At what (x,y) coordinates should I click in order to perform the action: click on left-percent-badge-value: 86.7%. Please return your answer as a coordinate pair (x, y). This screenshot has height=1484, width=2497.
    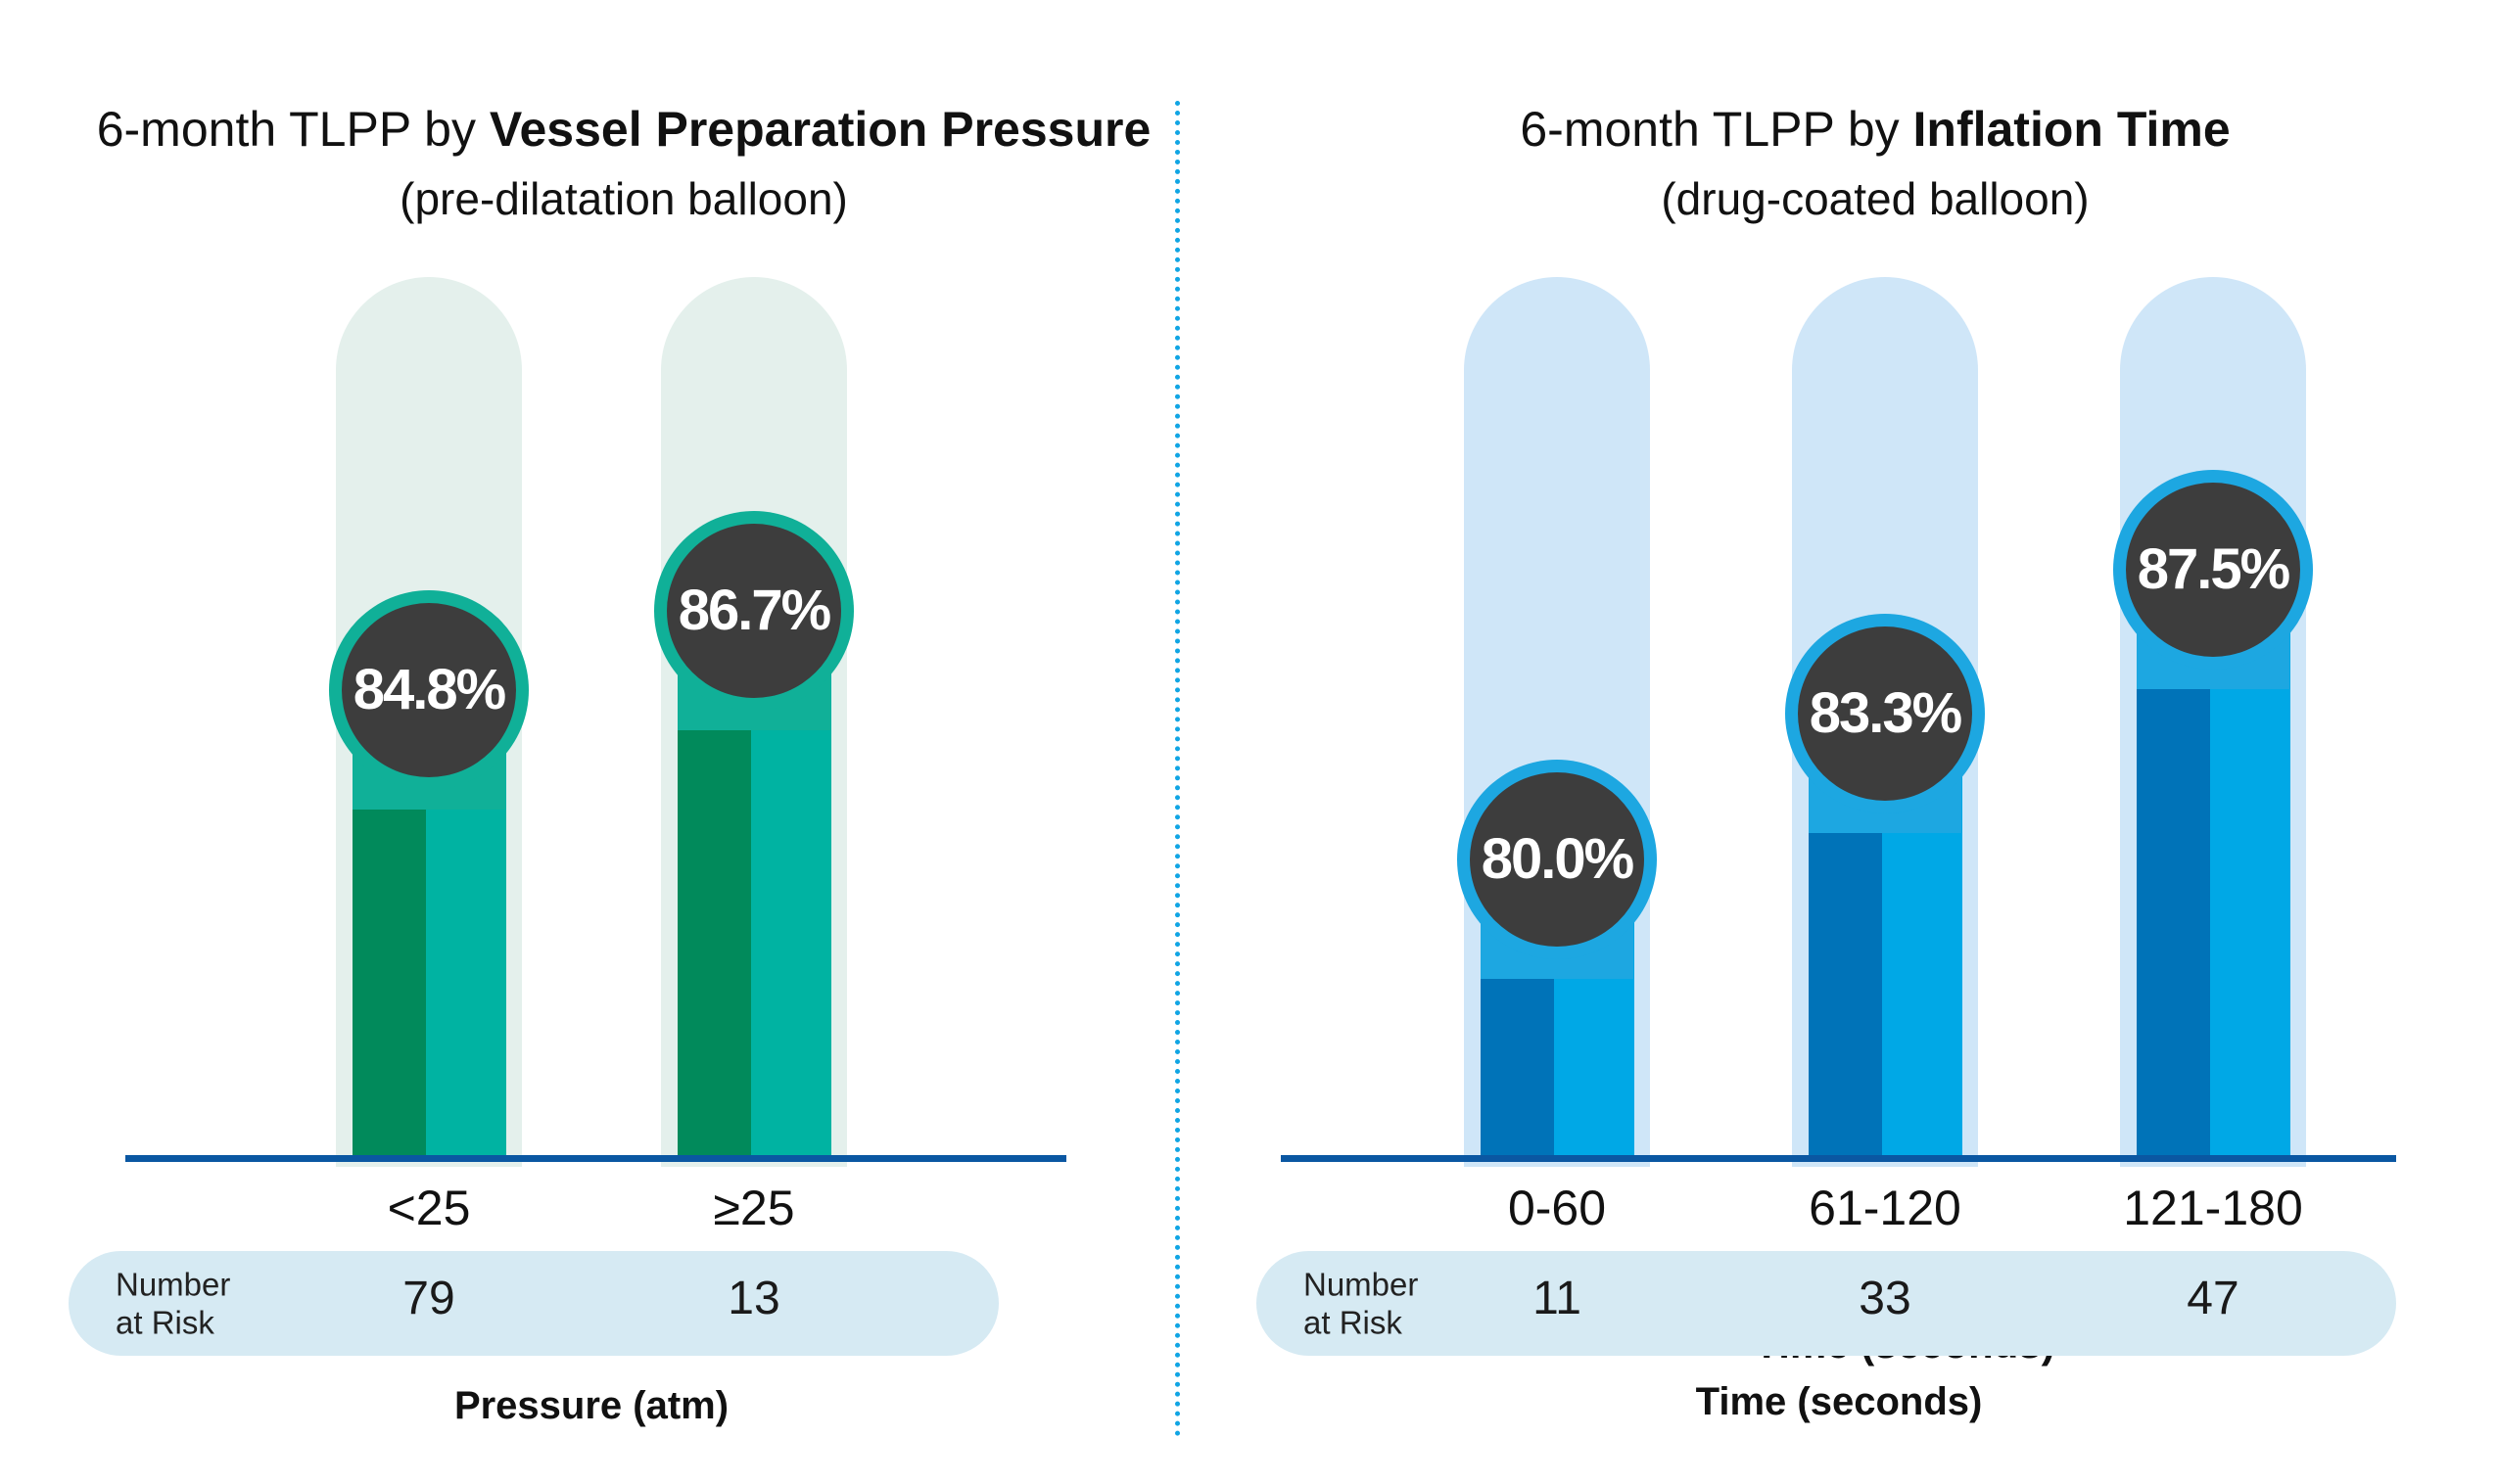
    Looking at the image, I should click on (755, 610).